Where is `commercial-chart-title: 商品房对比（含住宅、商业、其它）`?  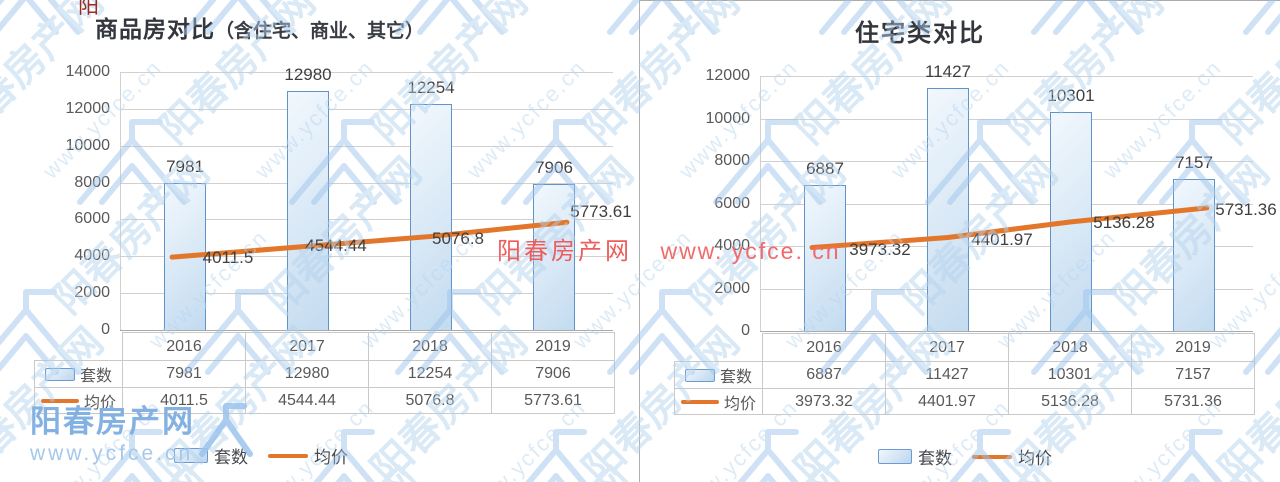 commercial-chart-title: 商品房对比（含住宅、商业、其它） is located at coordinates (259, 27).